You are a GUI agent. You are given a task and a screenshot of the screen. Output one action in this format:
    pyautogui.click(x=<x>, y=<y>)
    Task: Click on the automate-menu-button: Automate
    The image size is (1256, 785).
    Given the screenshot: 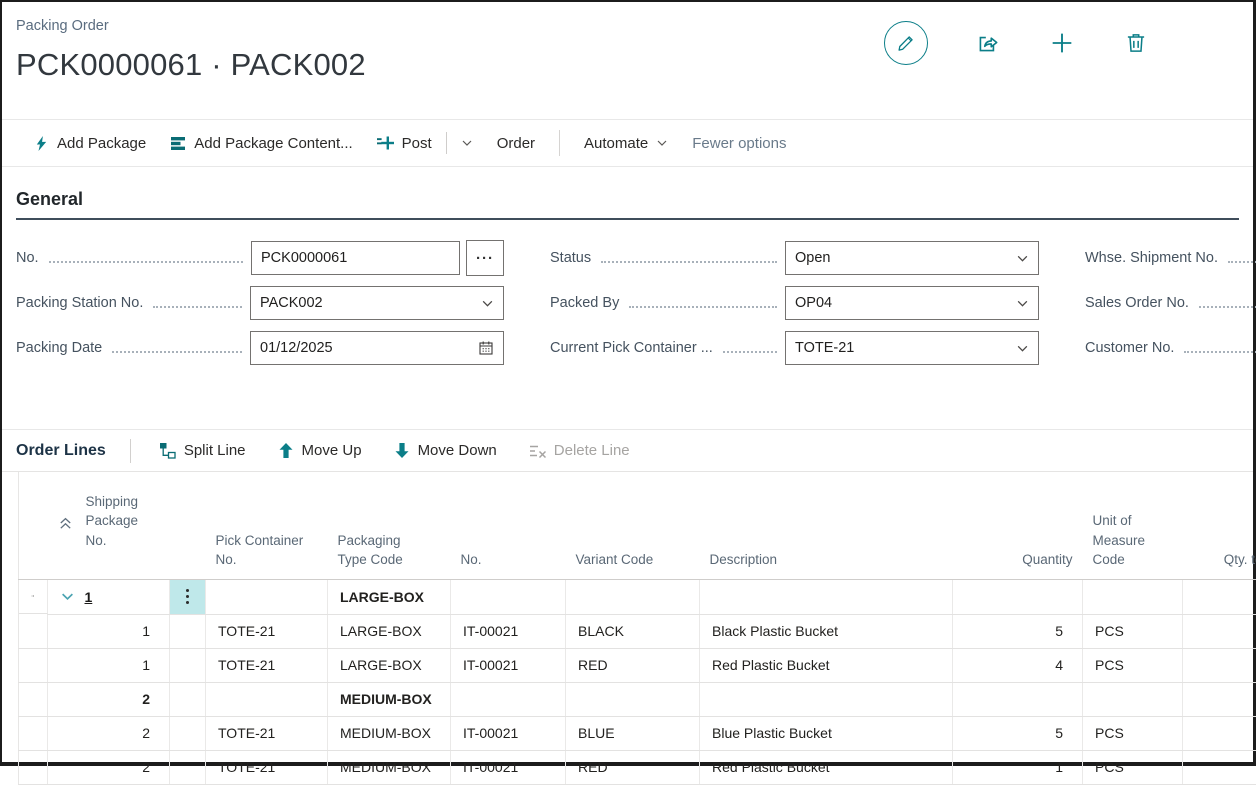 What is the action you would take?
    pyautogui.click(x=626, y=143)
    